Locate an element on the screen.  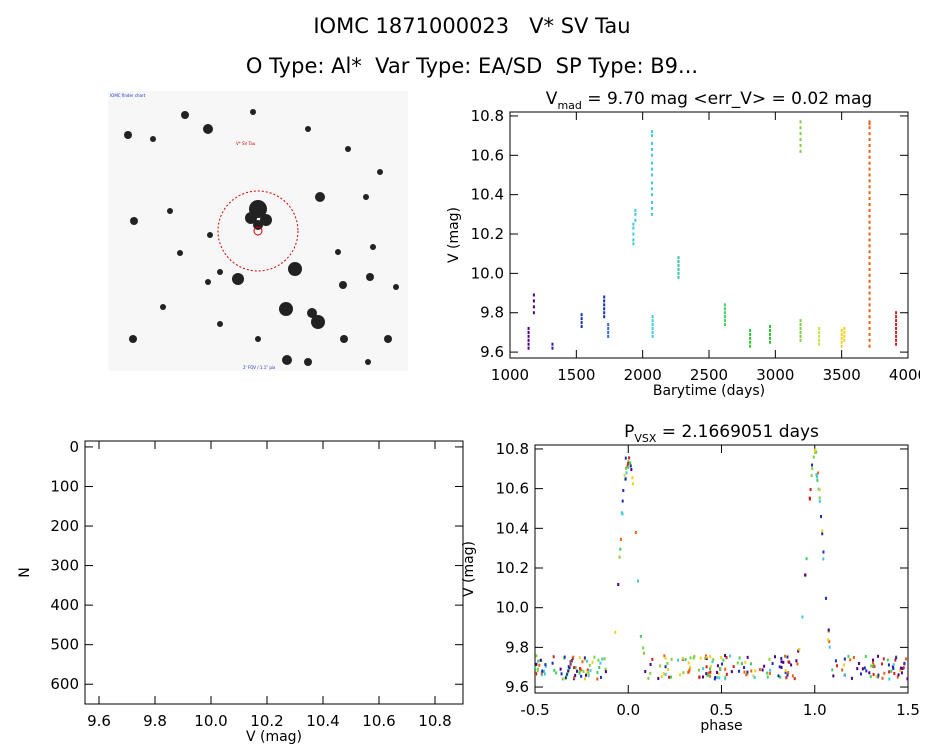
ph-x-tick-label: 0.5 is located at coordinates (722, 710).